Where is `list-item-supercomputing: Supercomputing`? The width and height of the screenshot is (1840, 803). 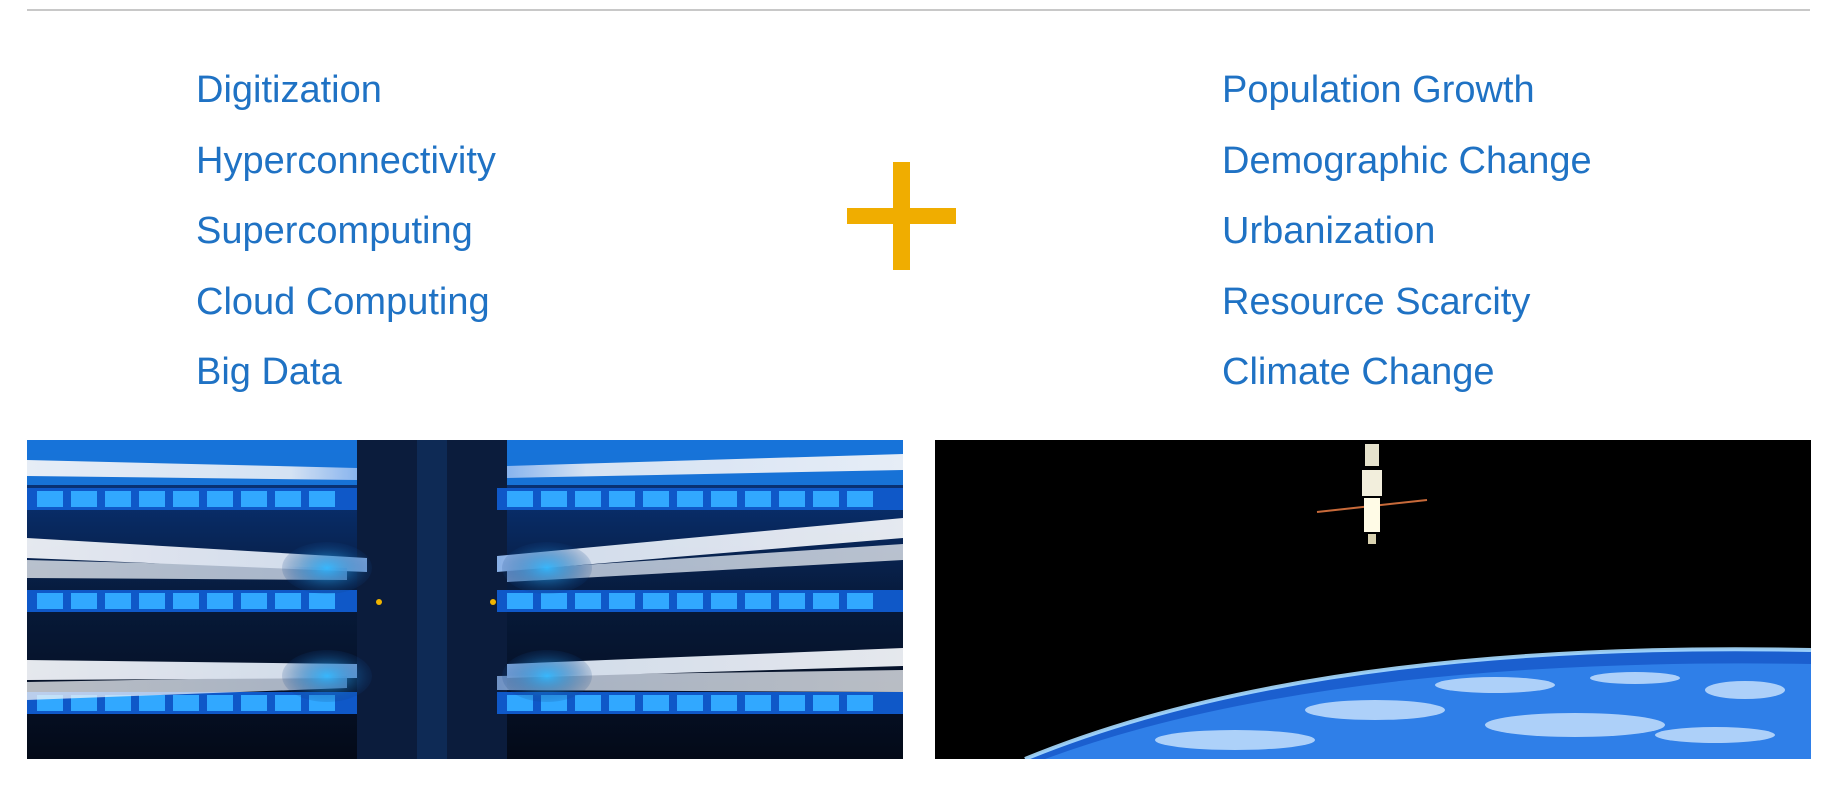 list-item-supercomputing: Supercomputing is located at coordinates (334, 231).